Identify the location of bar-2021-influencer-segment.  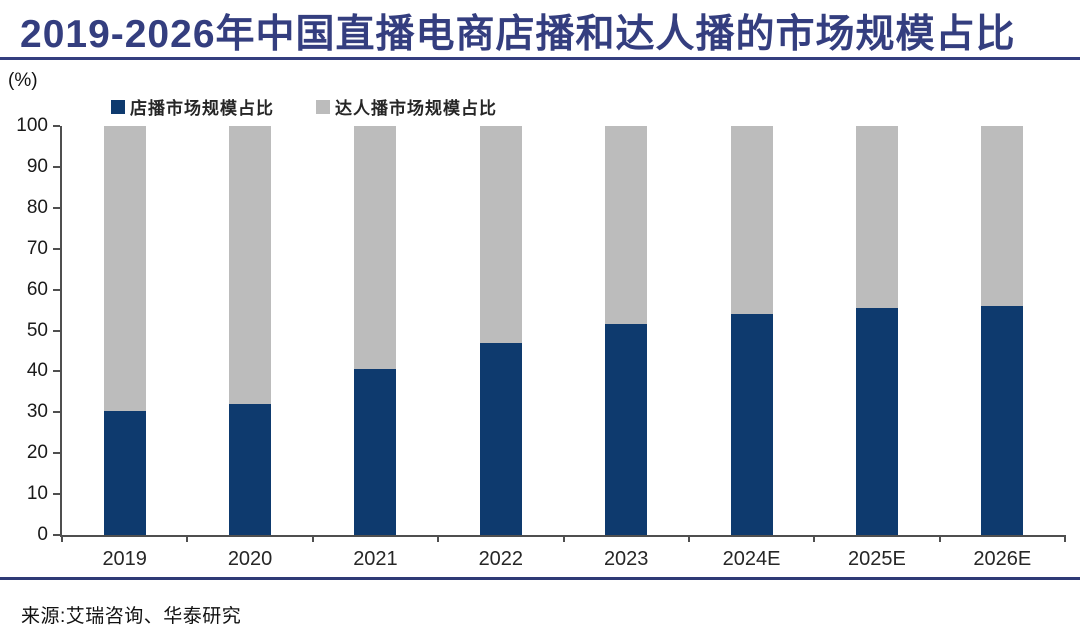
(375, 247).